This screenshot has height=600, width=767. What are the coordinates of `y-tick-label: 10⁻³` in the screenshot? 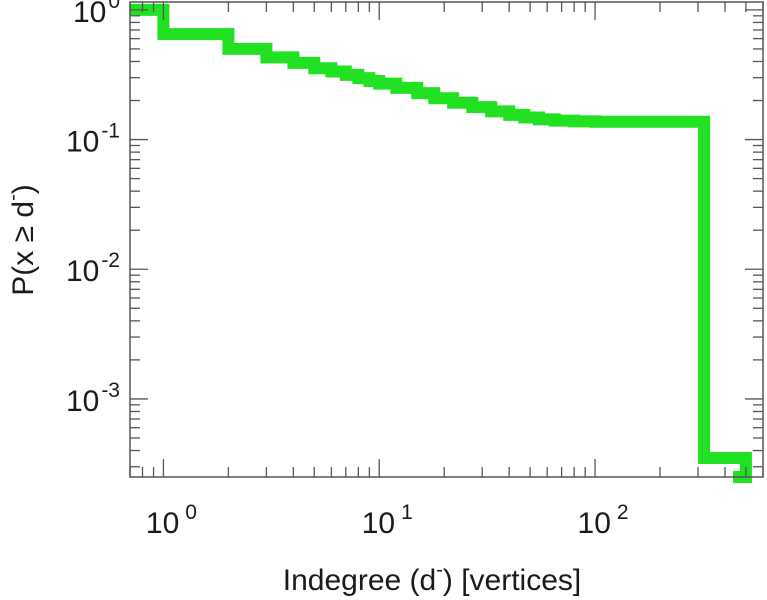 It's located at (93, 398).